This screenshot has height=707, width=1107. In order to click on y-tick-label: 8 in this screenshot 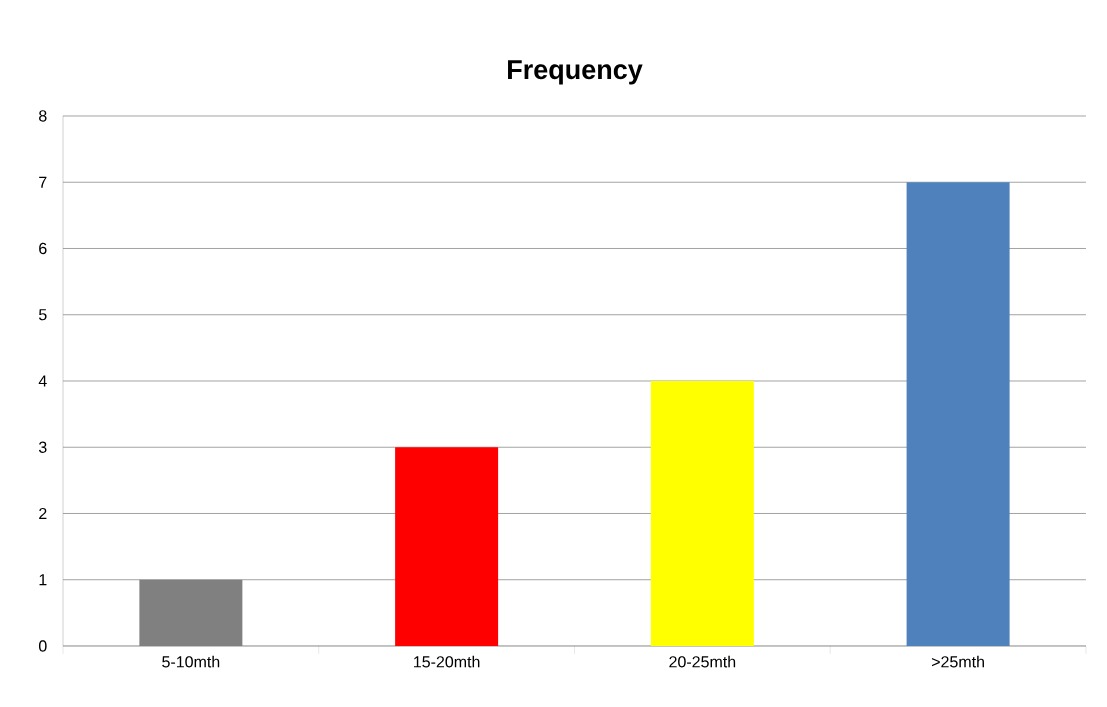, I will do `click(43, 116)`.